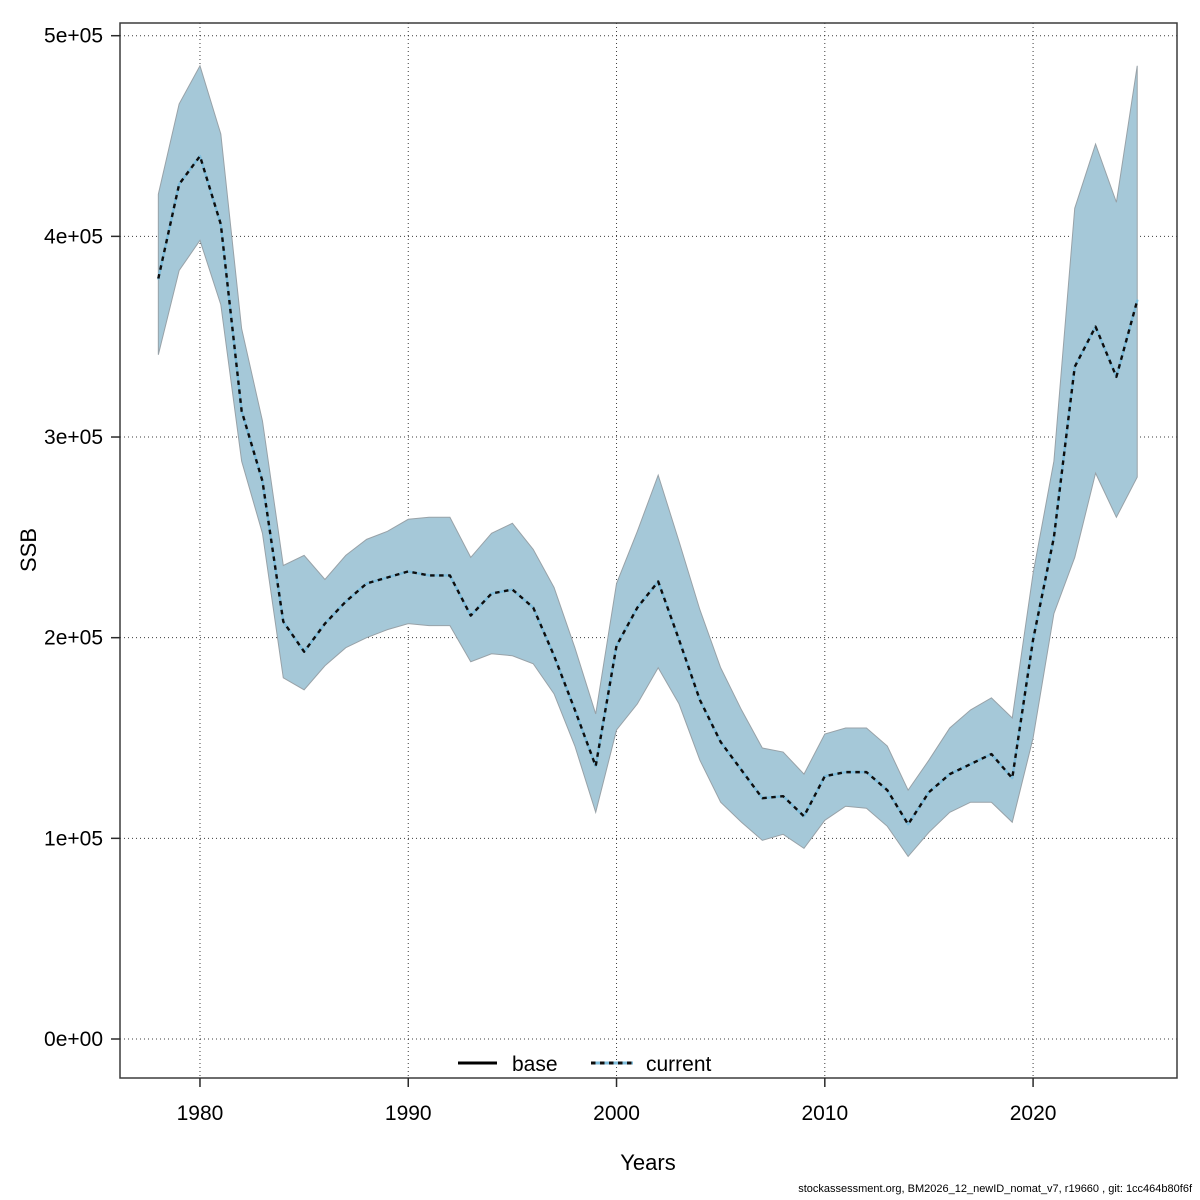 This screenshot has height=1200, width=1200. Describe the element at coordinates (73, 437) in the screenshot. I see `y-tick-label-3e+05: 3e+05` at that location.